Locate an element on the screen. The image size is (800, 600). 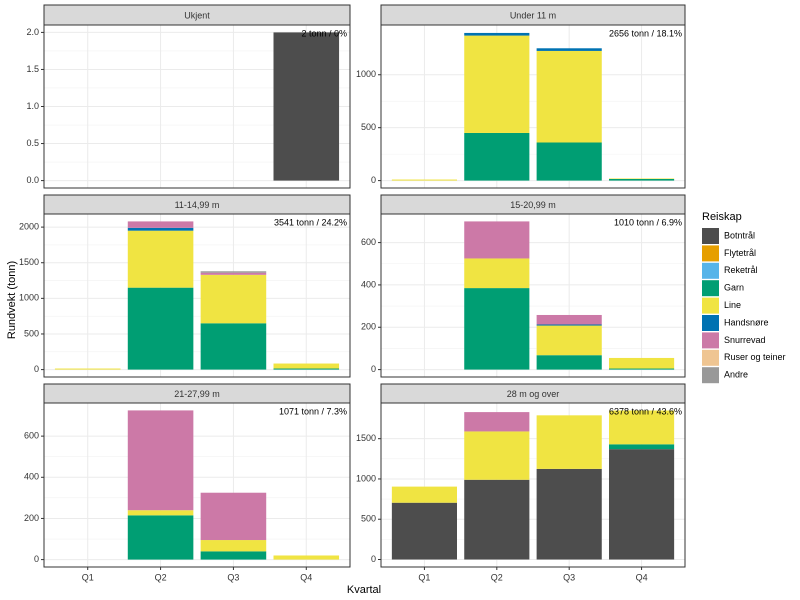
strip-title: 11-14,99 m is located at coordinates (197, 205).